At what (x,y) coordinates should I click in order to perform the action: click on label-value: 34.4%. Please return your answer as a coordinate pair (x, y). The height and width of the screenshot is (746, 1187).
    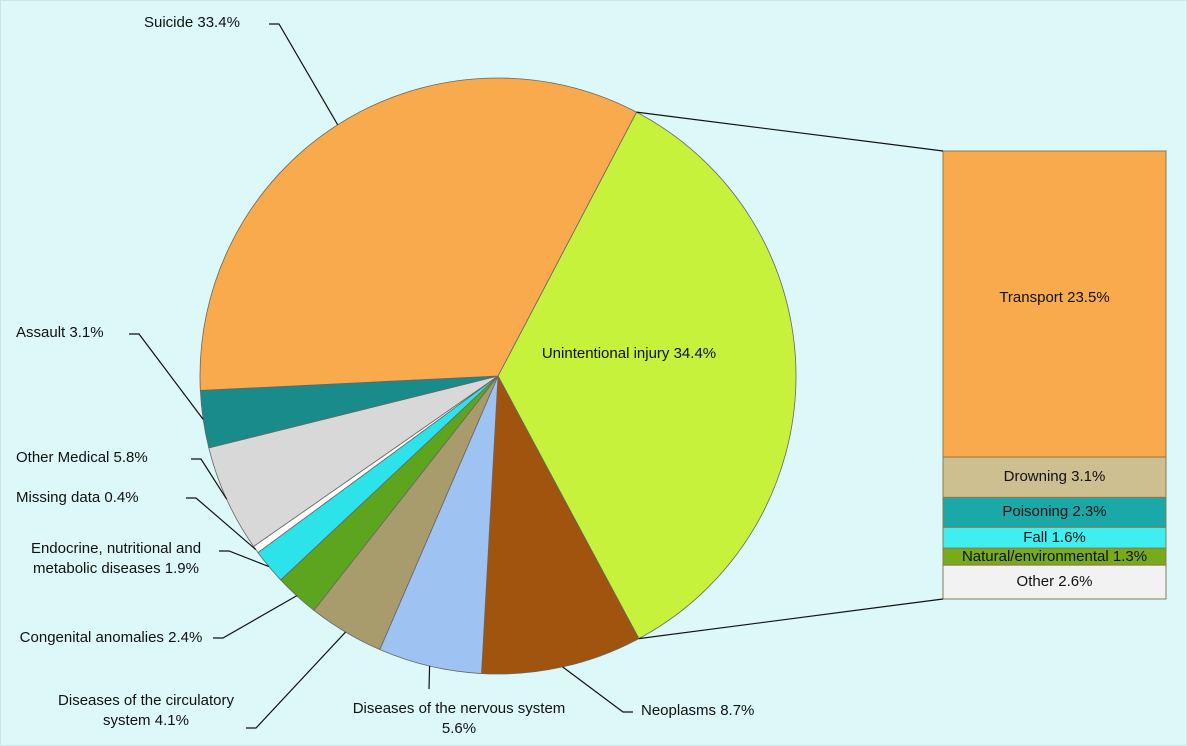
    Looking at the image, I should click on (695, 353).